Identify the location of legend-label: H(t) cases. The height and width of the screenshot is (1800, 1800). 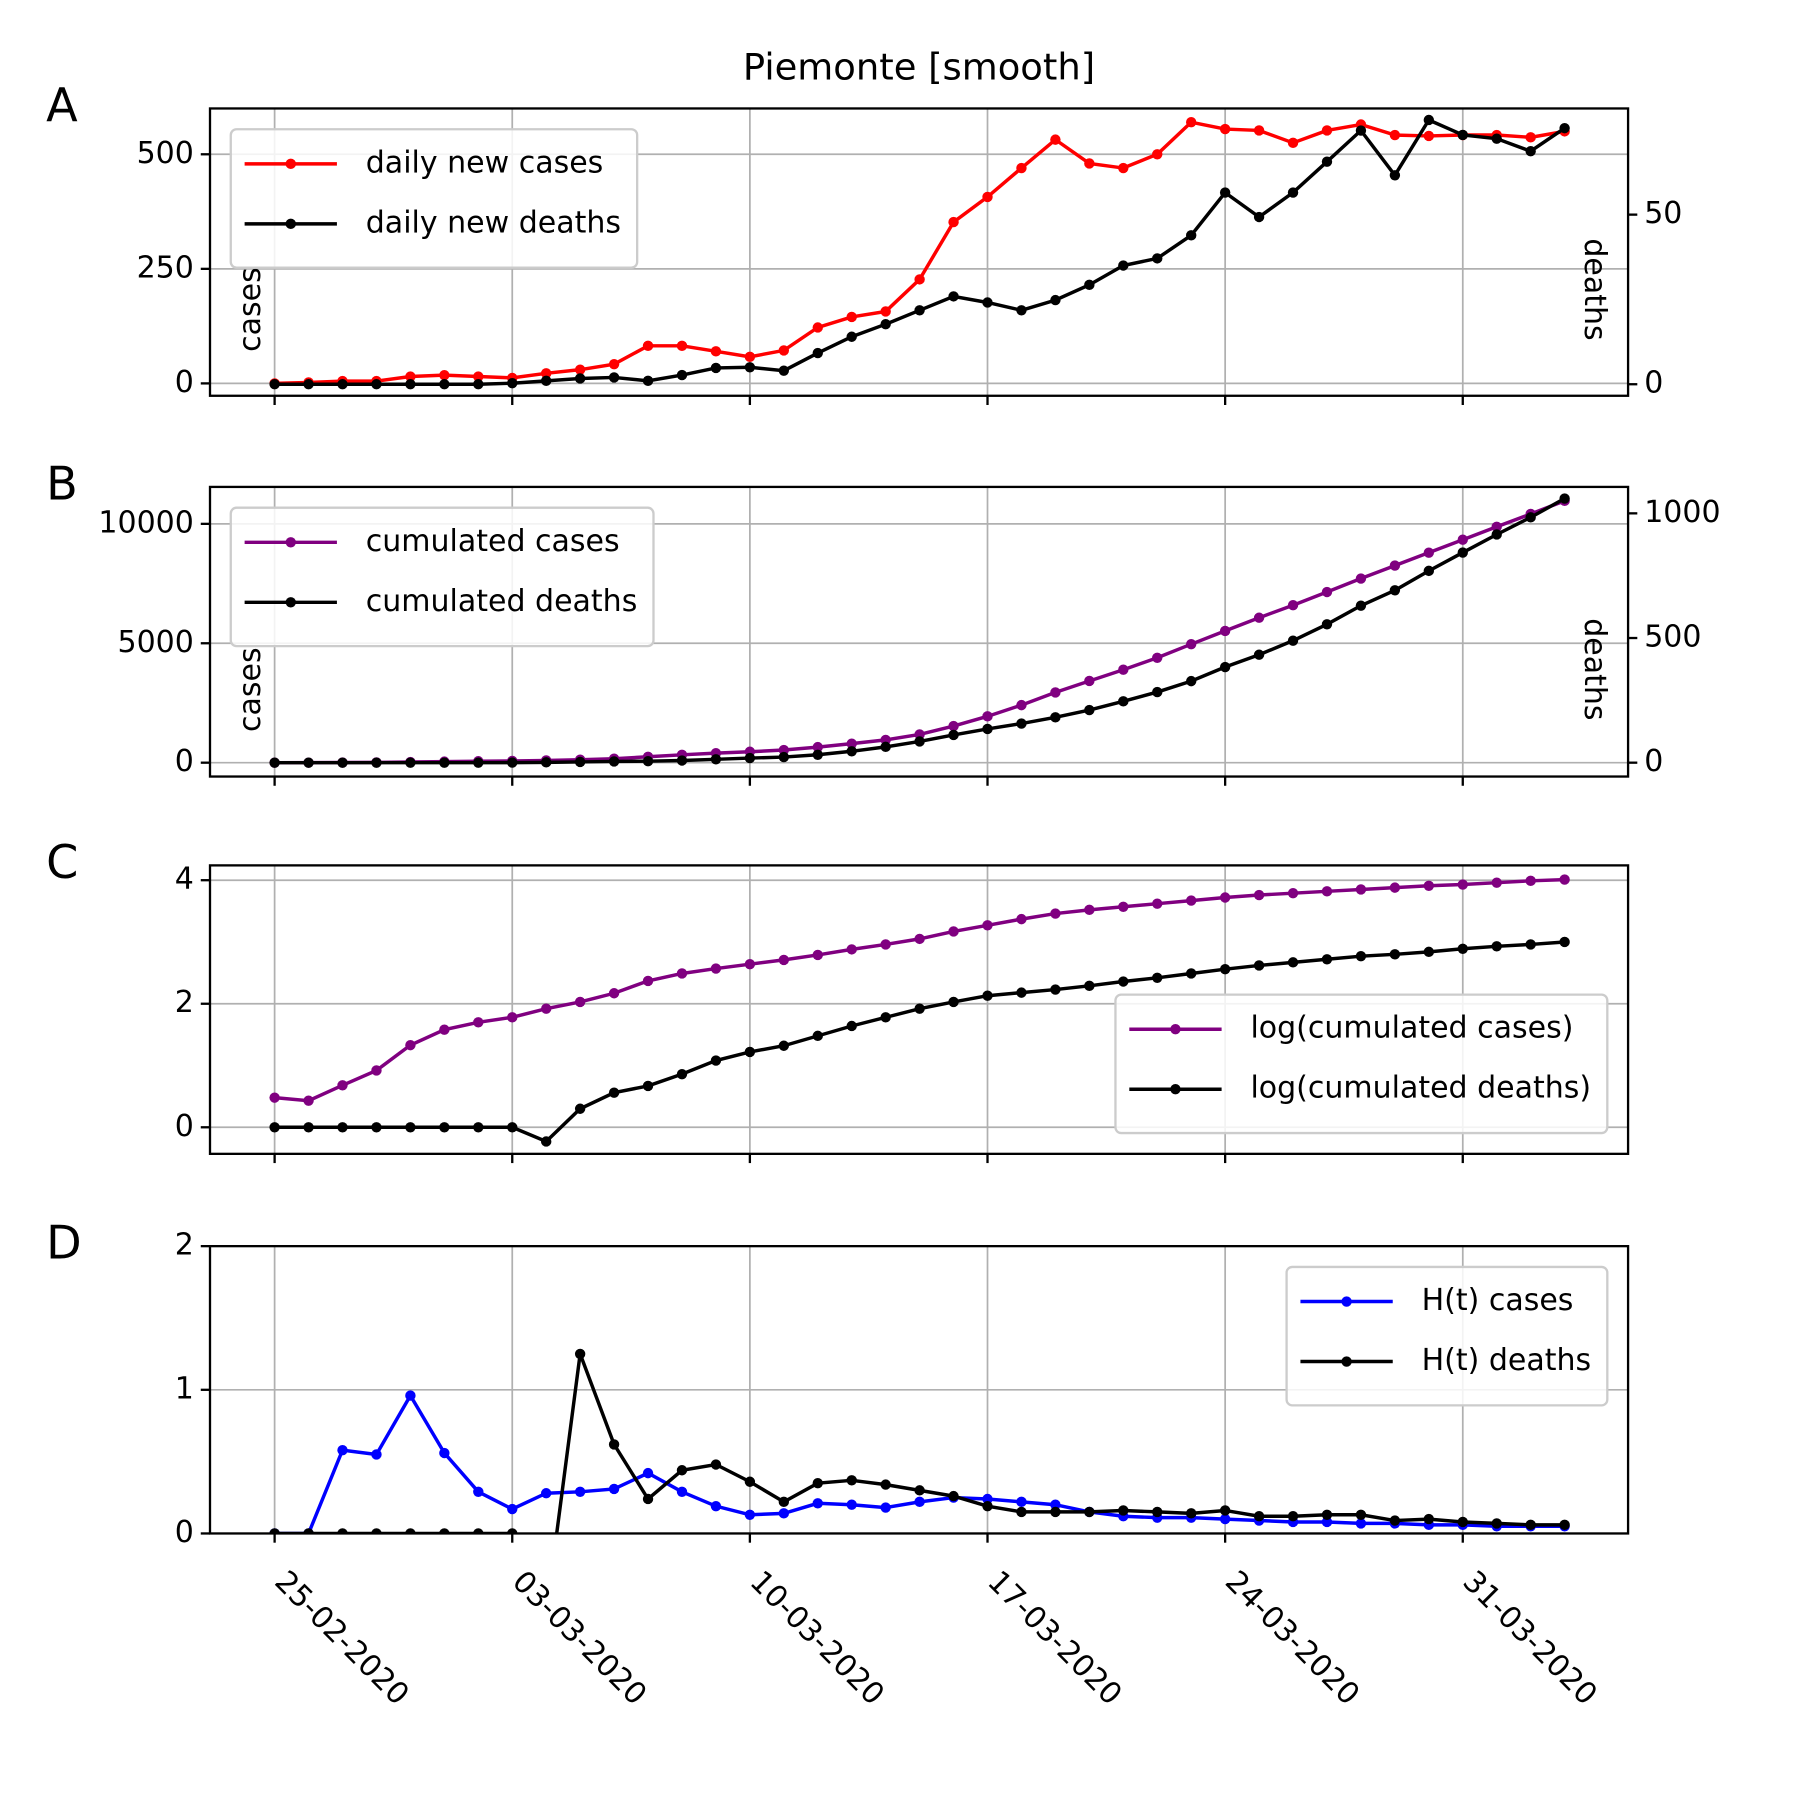
(1498, 1300).